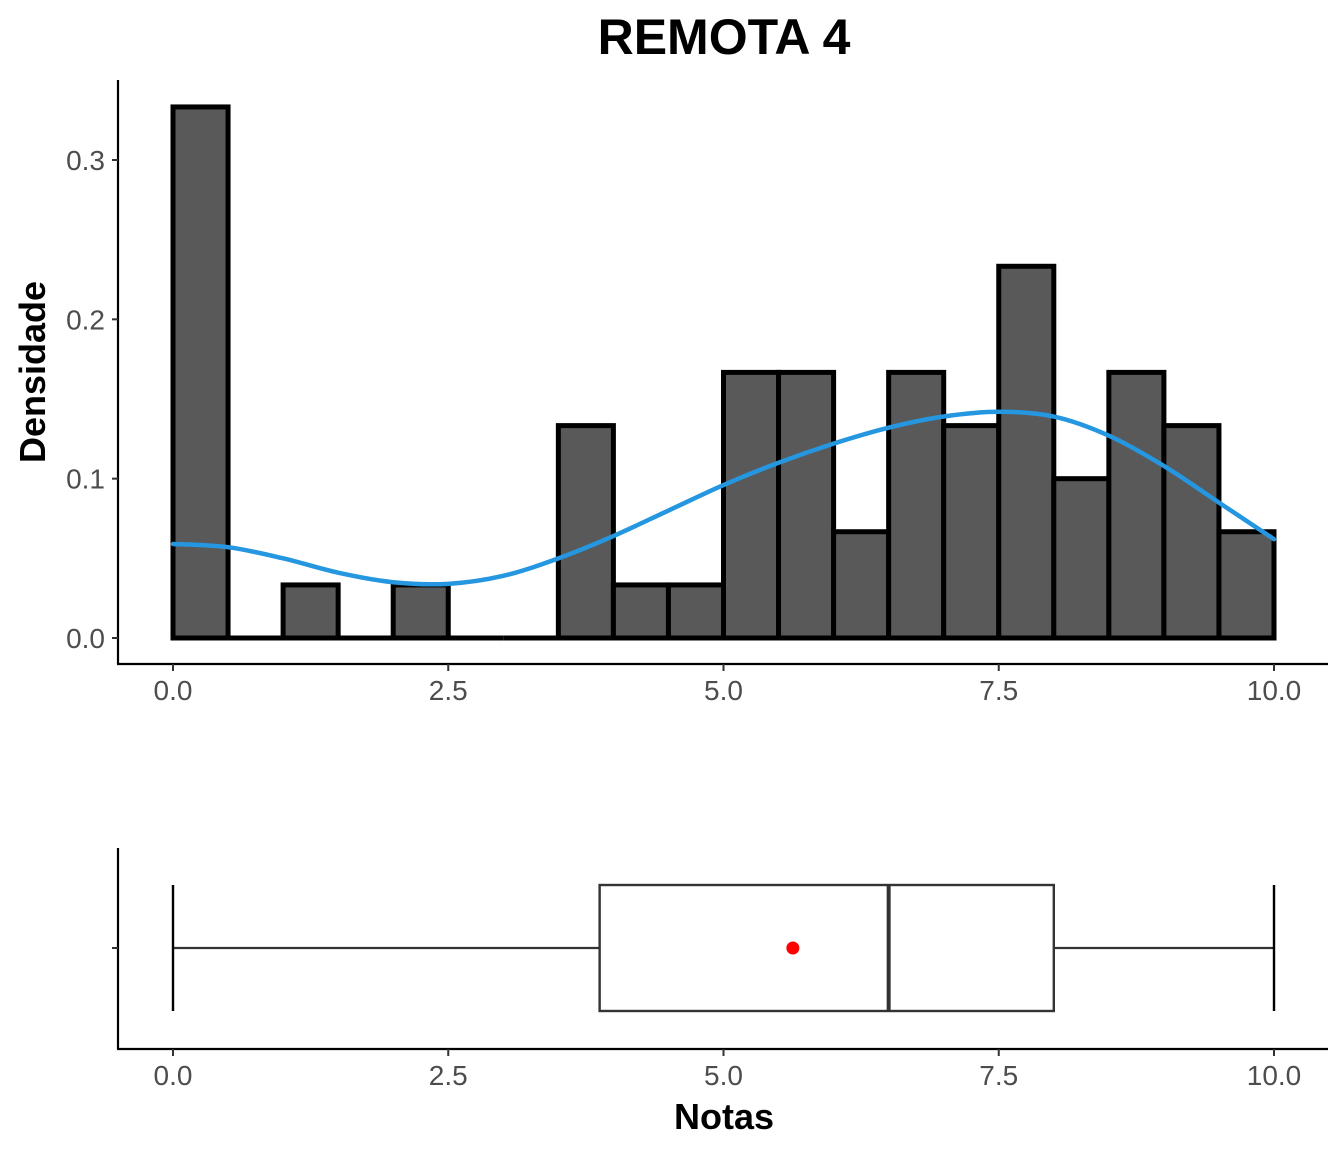 The image size is (1344, 1152). Describe the element at coordinates (724, 37) in the screenshot. I see `chart-title: REMOTA 4` at that location.